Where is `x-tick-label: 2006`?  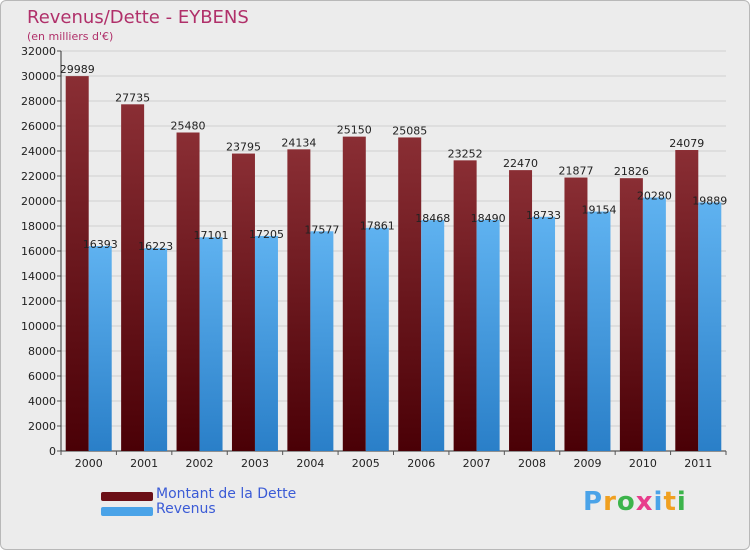
x-tick-label: 2006 is located at coordinates (421, 463).